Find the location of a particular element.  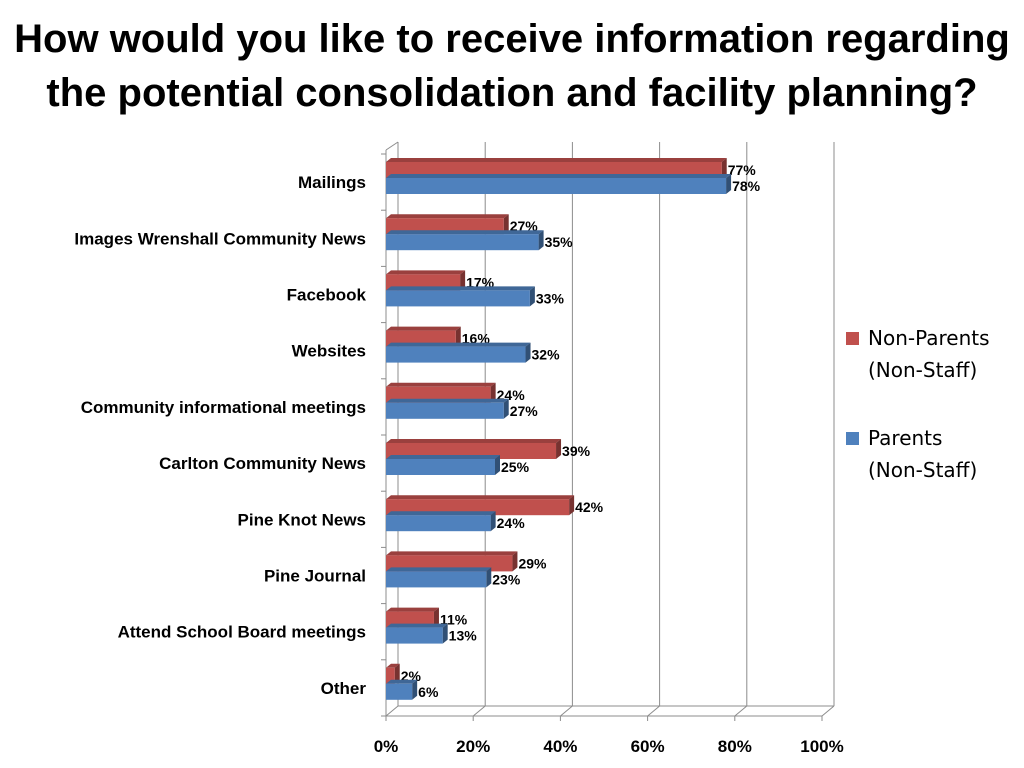

bar-non-parents-non-staff-attend-school-board-meetings-side is located at coordinates (436, 617).